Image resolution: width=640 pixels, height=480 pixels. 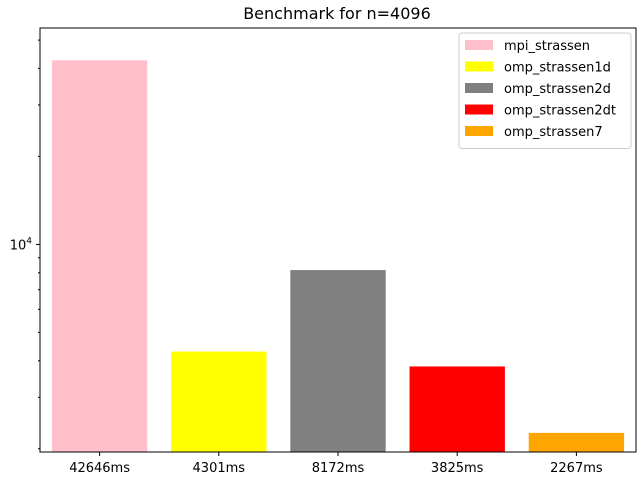 I want to click on legend-box, so click(x=545, y=90).